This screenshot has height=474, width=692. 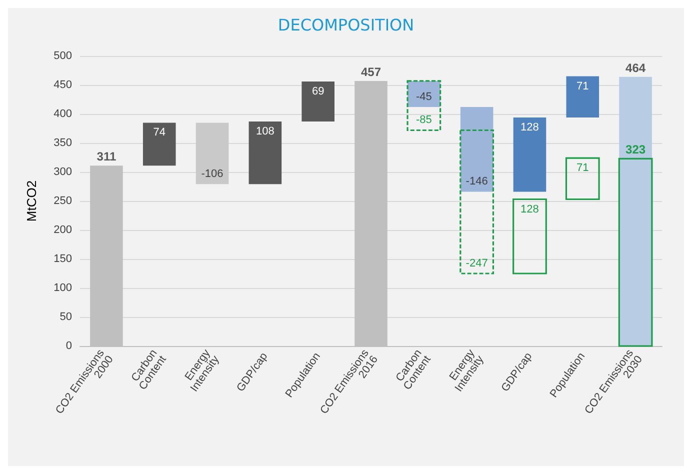 I want to click on data-label: -247, so click(x=477, y=264).